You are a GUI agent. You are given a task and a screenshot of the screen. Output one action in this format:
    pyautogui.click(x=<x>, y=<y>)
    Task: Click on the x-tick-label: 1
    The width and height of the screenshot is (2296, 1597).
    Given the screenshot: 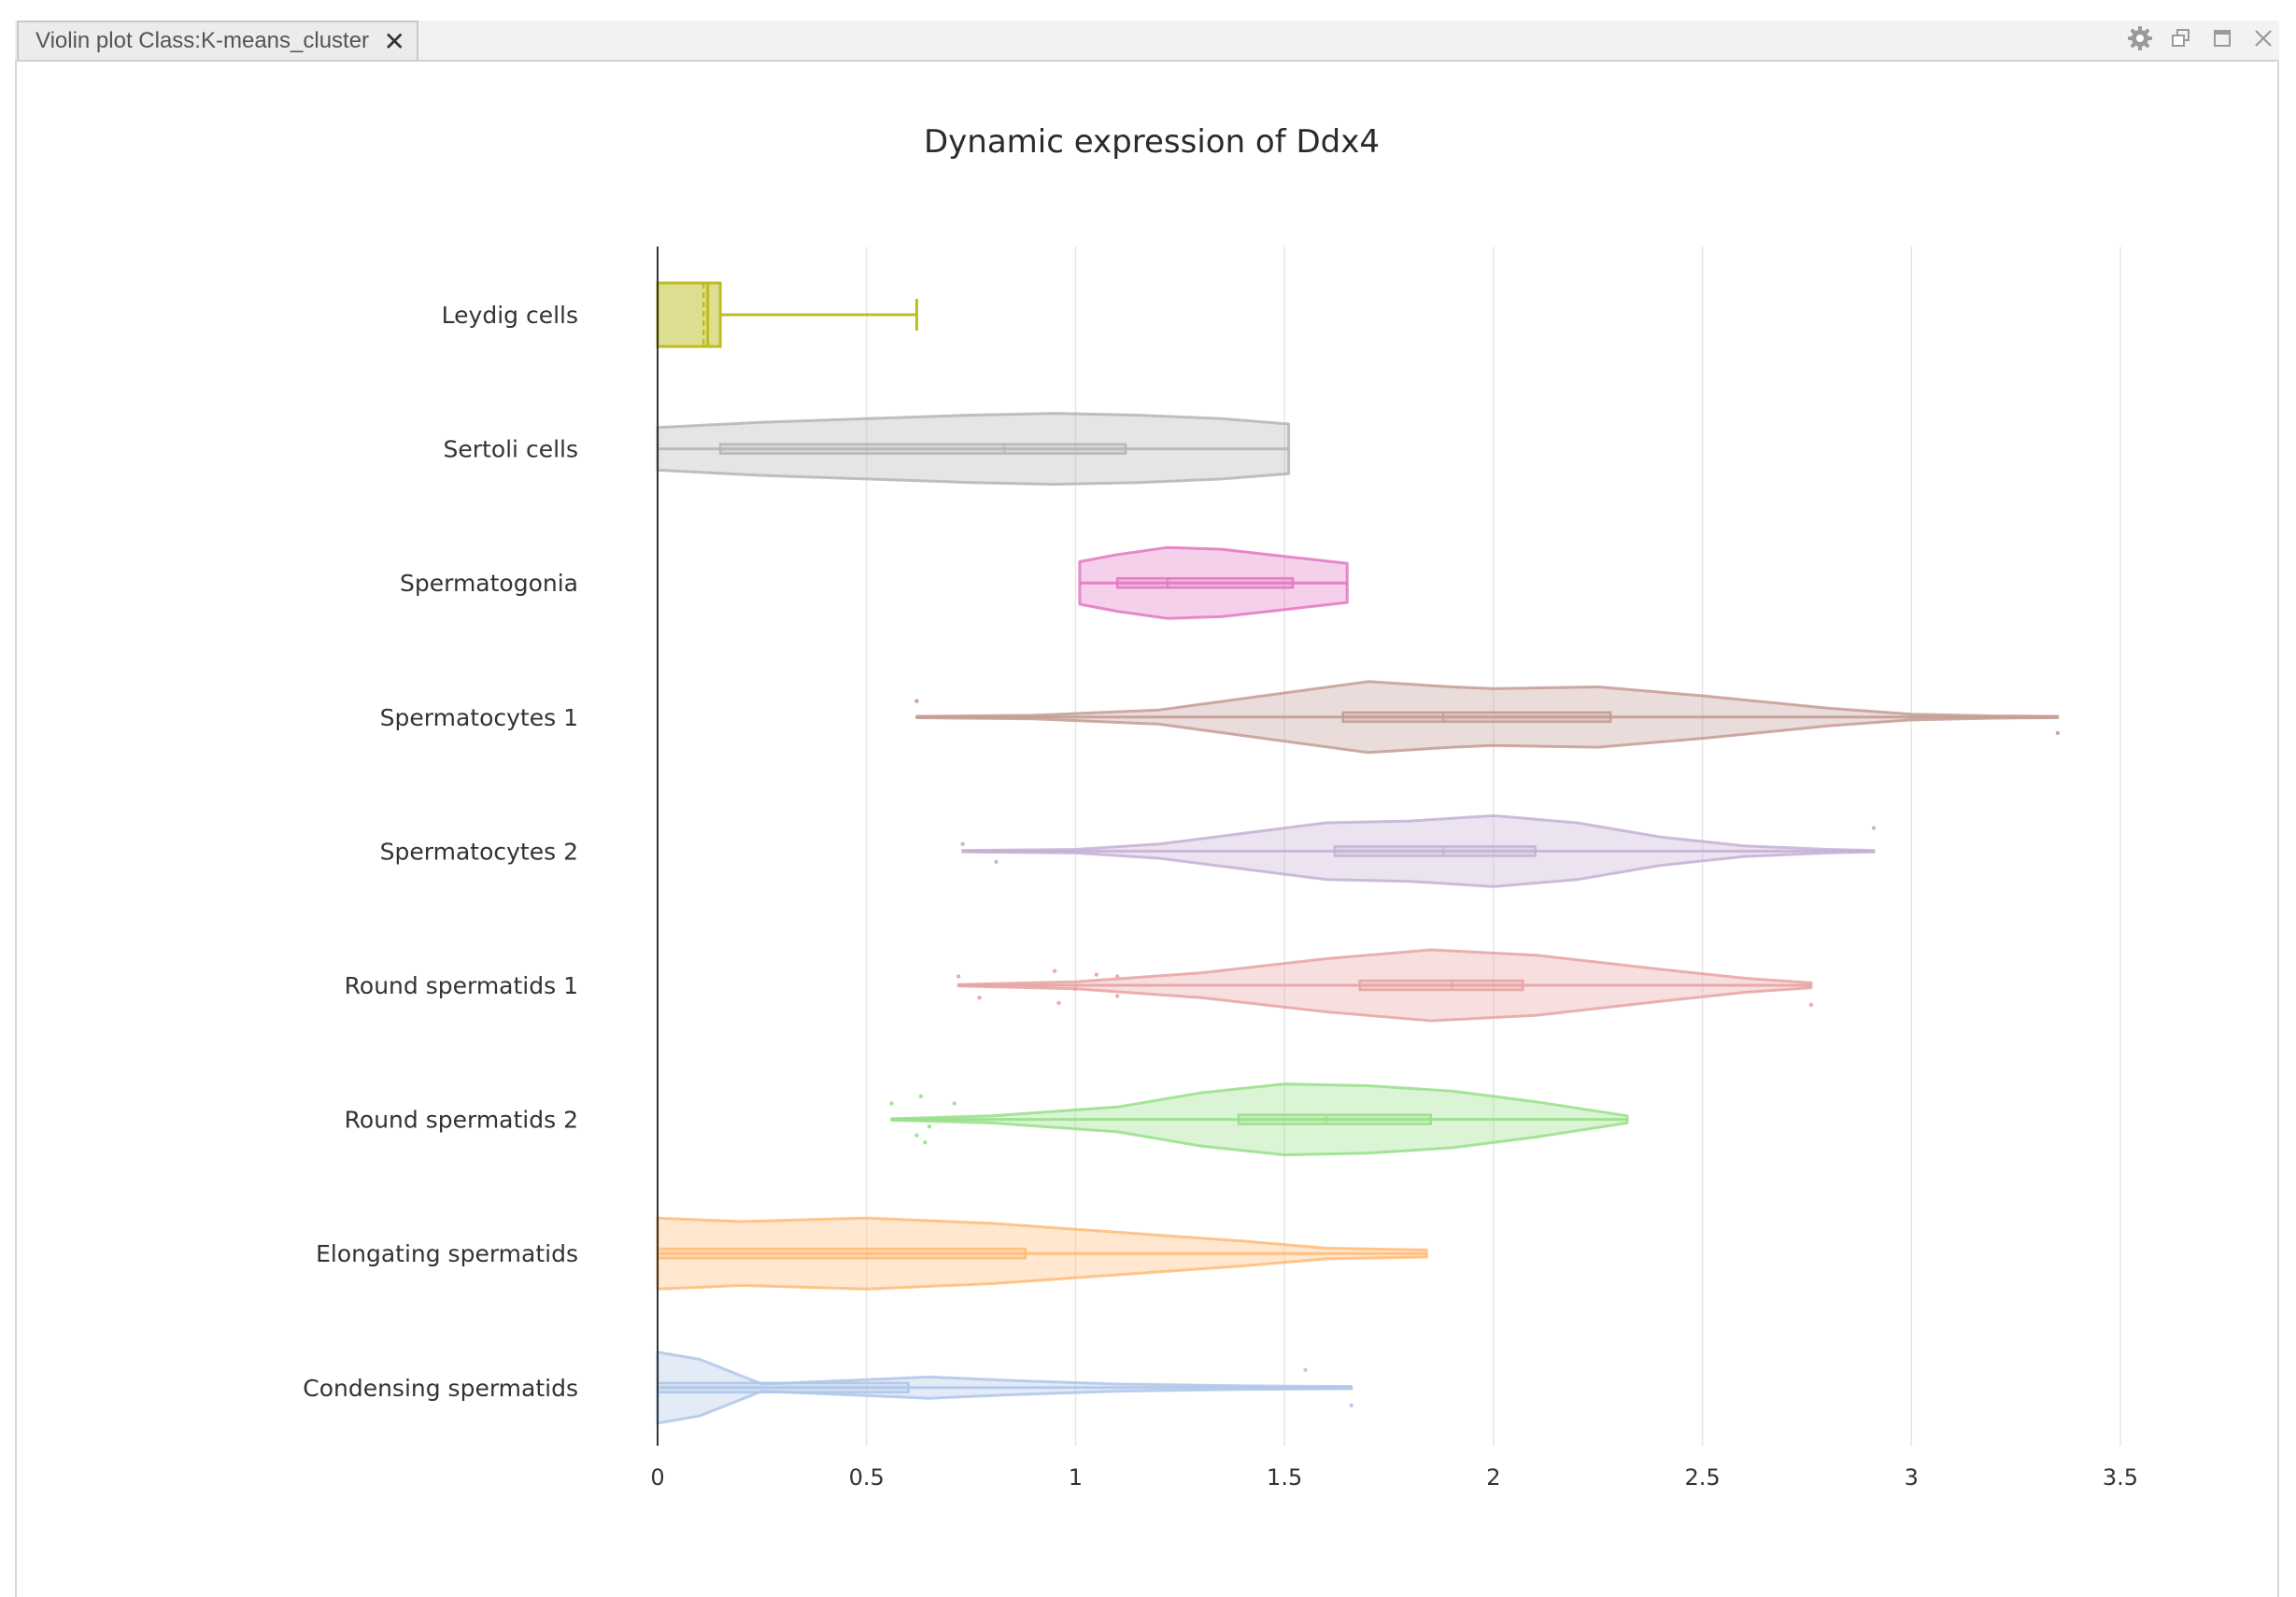 What is the action you would take?
    pyautogui.click(x=1076, y=1477)
    